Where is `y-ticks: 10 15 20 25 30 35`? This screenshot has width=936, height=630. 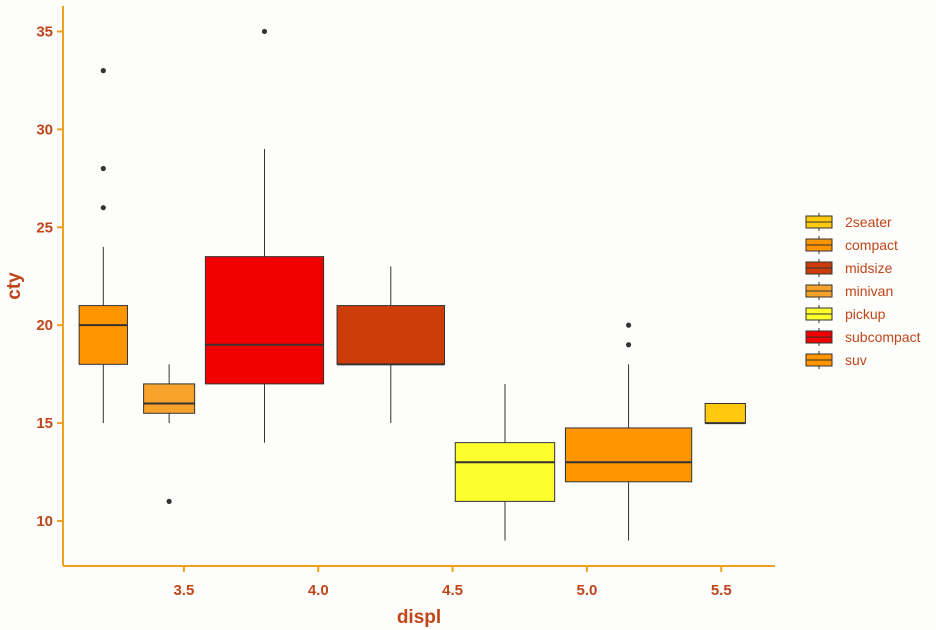
y-ticks: 10 15 20 25 30 35 is located at coordinates (49, 276).